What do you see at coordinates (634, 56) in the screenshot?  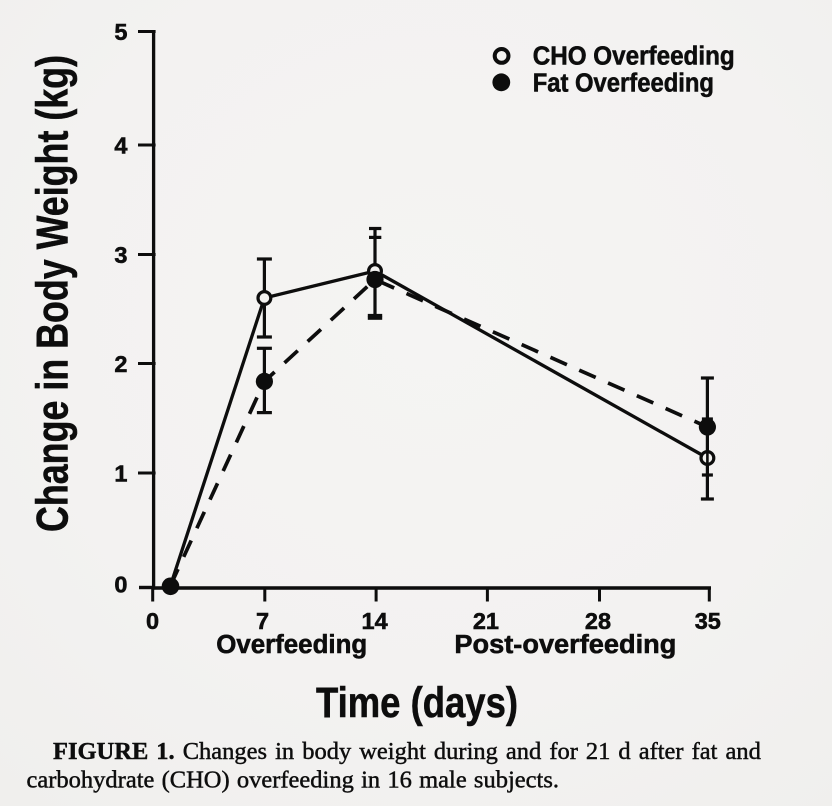 I see `svg-text: CHO Overfeeding` at bounding box center [634, 56].